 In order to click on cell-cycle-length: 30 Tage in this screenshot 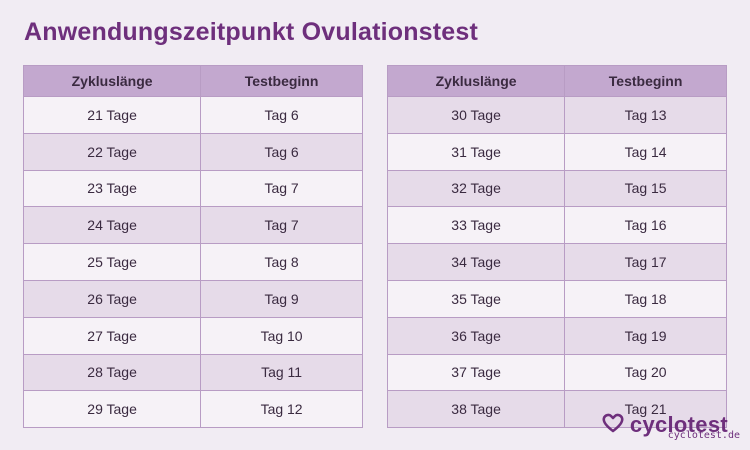, I will do `click(476, 115)`.